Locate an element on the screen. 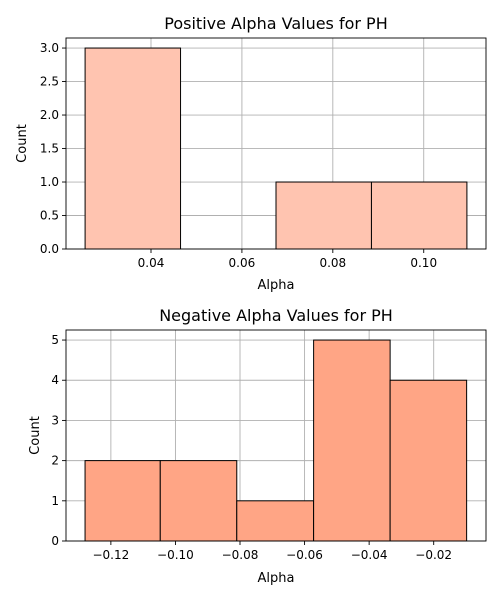  y-tick-label: 5 is located at coordinates (55, 340).